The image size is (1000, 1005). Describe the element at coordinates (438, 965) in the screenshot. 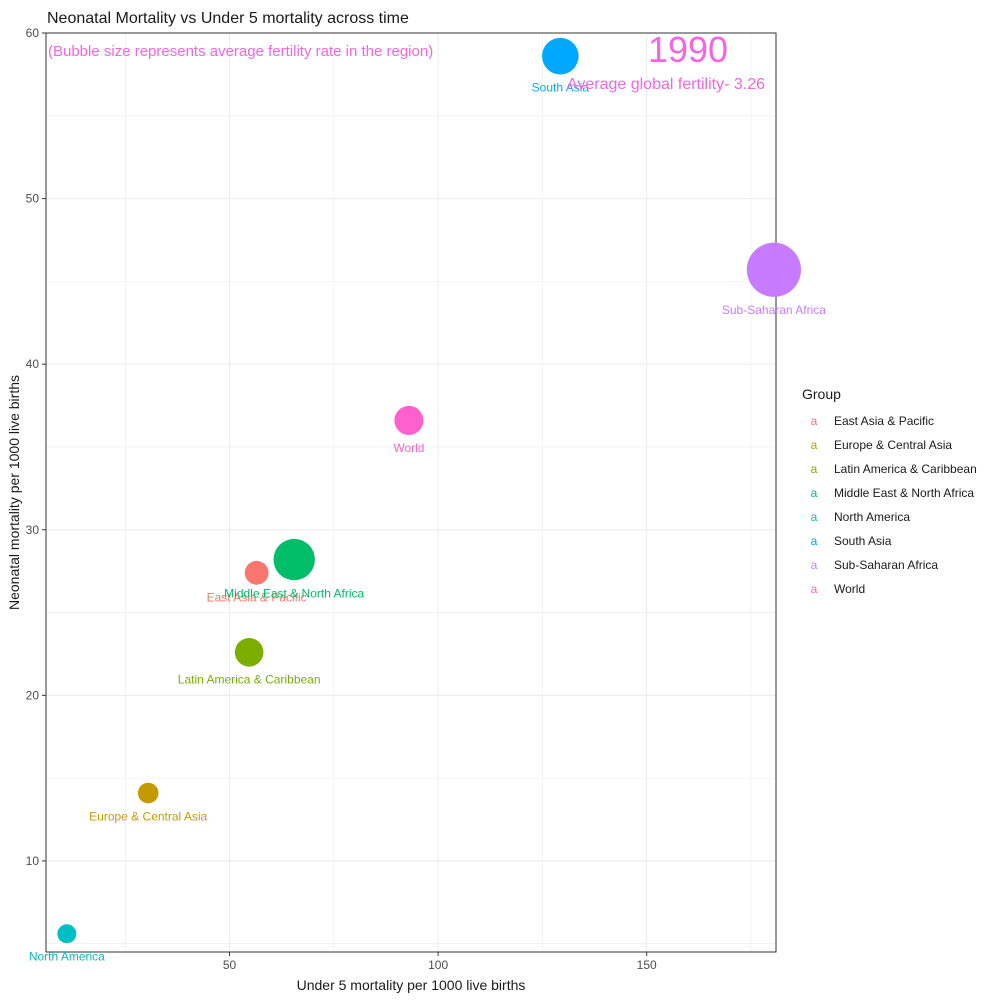

I see `x-tick-label: 100` at that location.